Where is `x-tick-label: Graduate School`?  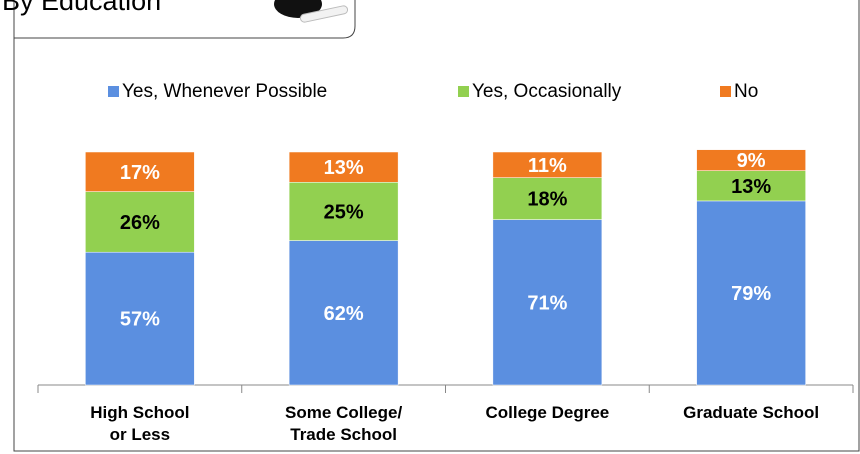
x-tick-label: Graduate School is located at coordinates (751, 412).